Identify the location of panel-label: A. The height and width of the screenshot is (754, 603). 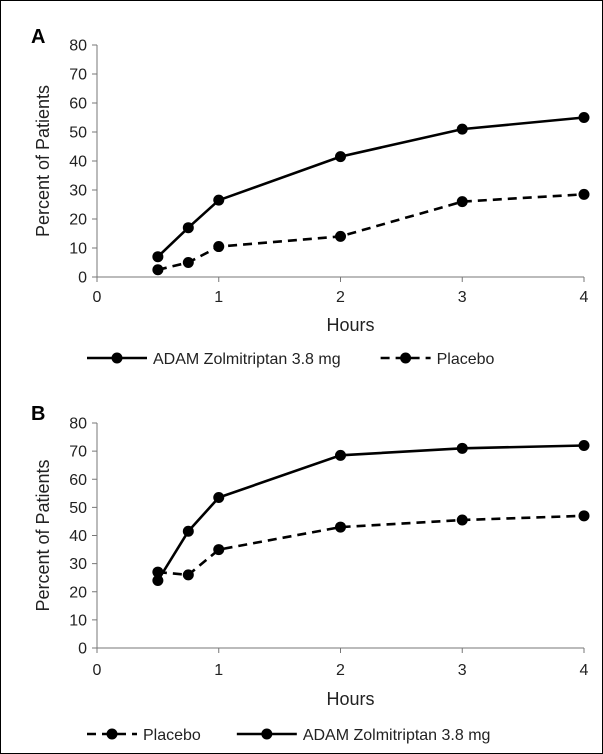
(38, 37).